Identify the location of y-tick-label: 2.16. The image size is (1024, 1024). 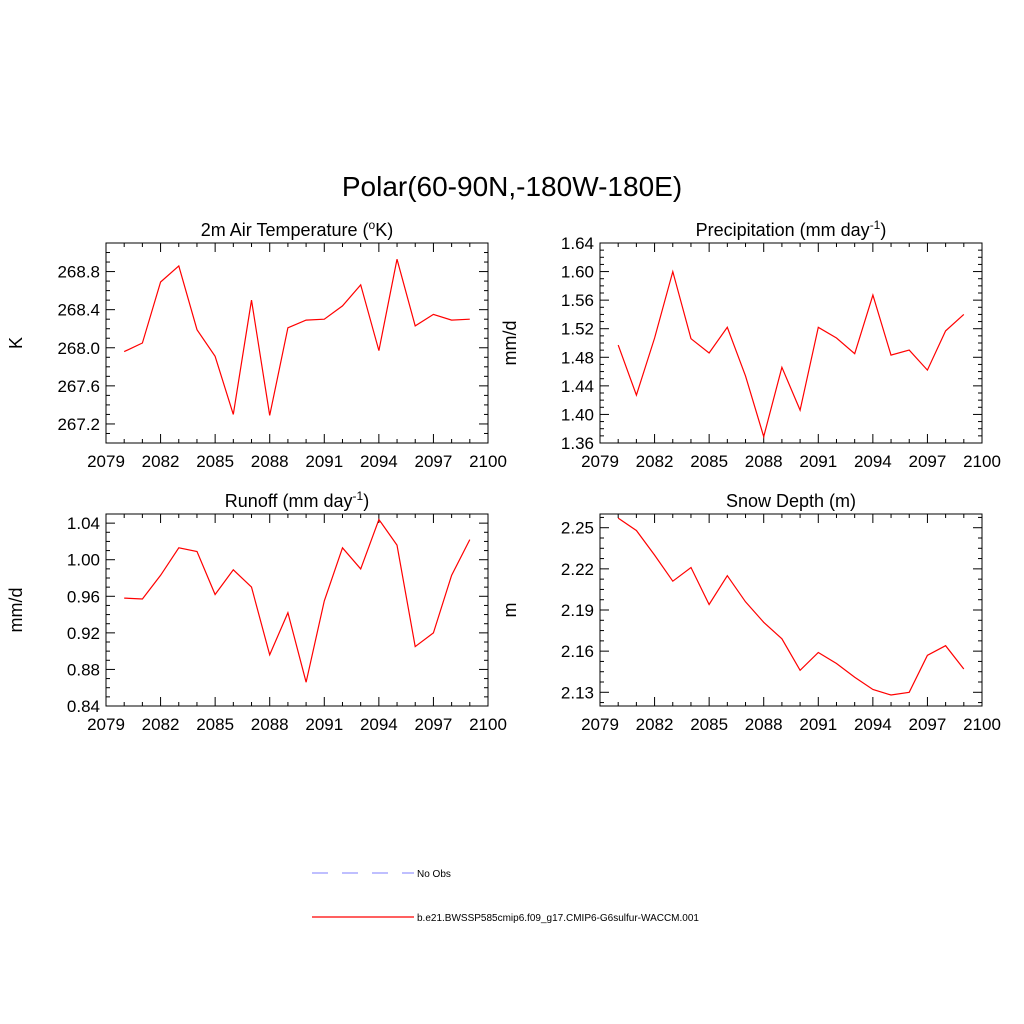
(577, 651).